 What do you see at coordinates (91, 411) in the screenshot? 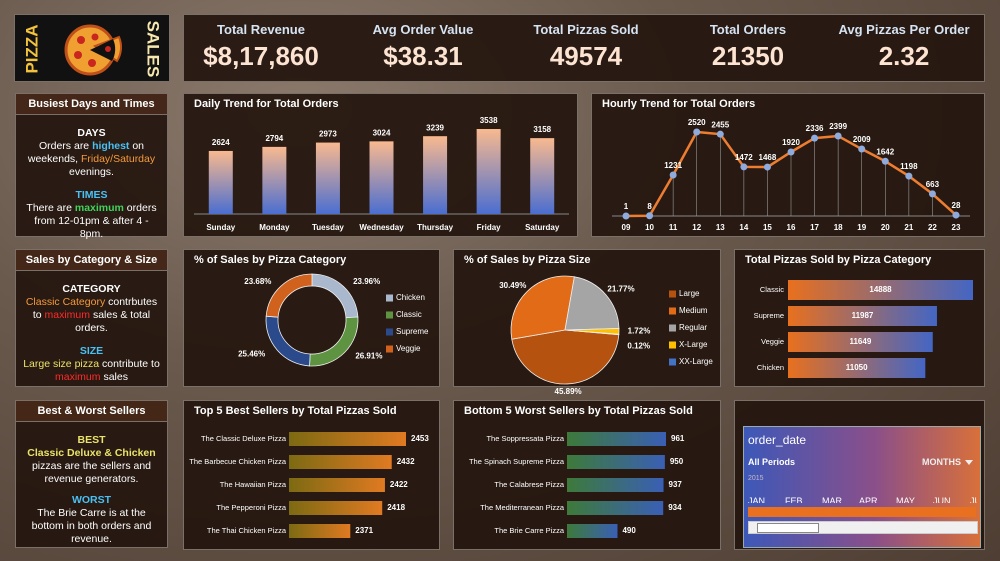
I see `note-title: Best & Worst Sellers` at bounding box center [91, 411].